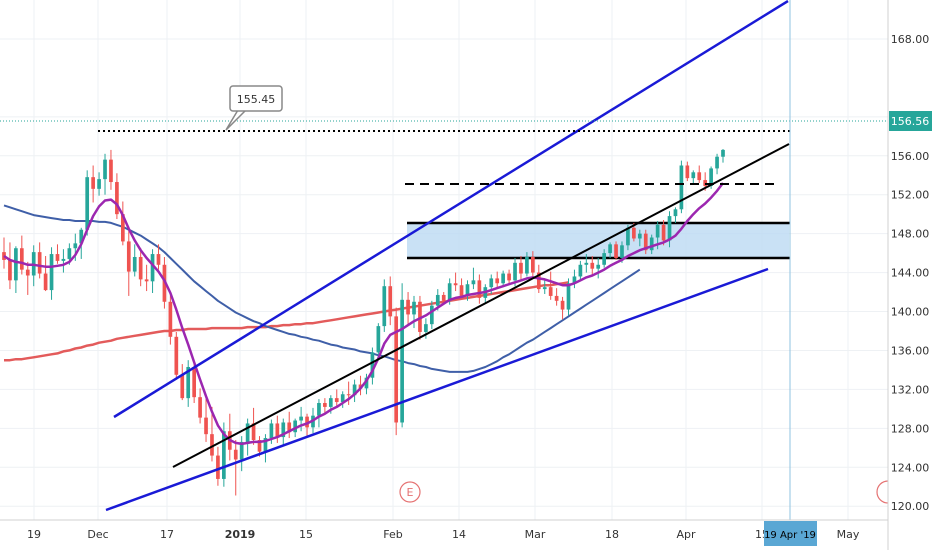  I want to click on zone-fill, so click(598, 240).